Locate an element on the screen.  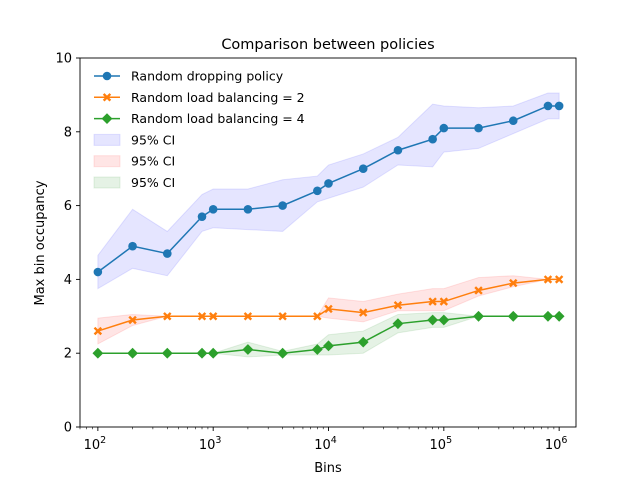
legend-ci-label-1: 95% CI is located at coordinates (153, 139).